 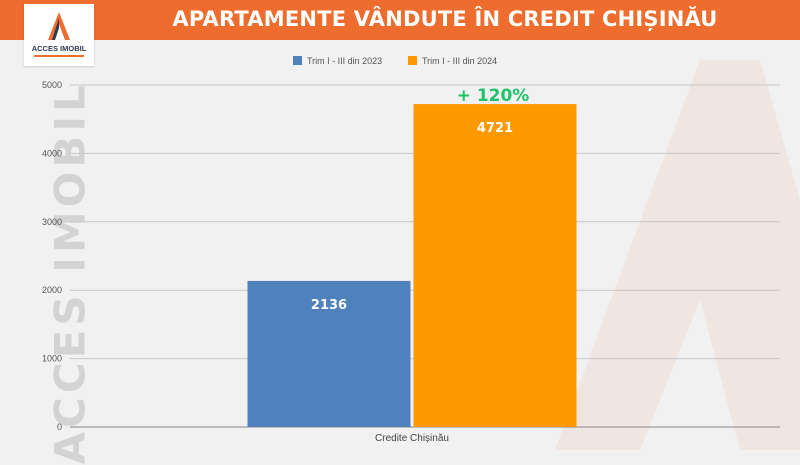 What do you see at coordinates (412, 60) in the screenshot?
I see `legend-swatch-2024` at bounding box center [412, 60].